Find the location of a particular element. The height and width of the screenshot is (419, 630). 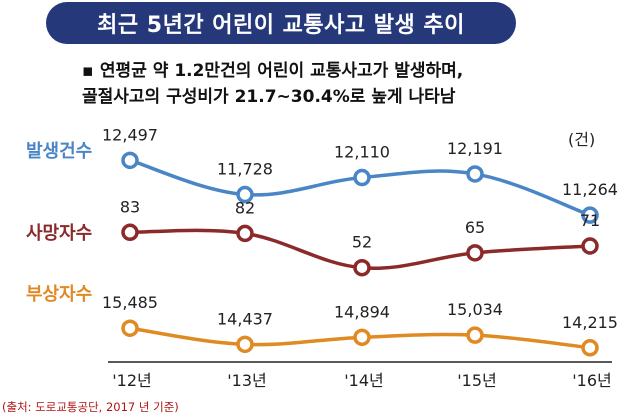

summary-line-1: ▪ 연평균 약 1.2만건의 어린이 교통사고가 발생하며, is located at coordinates (352, 71).